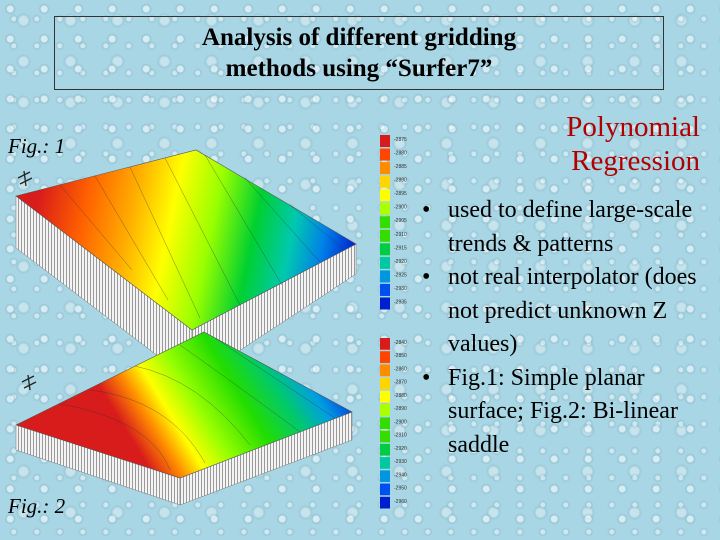  I want to click on legend-tick-label: -2915, so click(400, 248).